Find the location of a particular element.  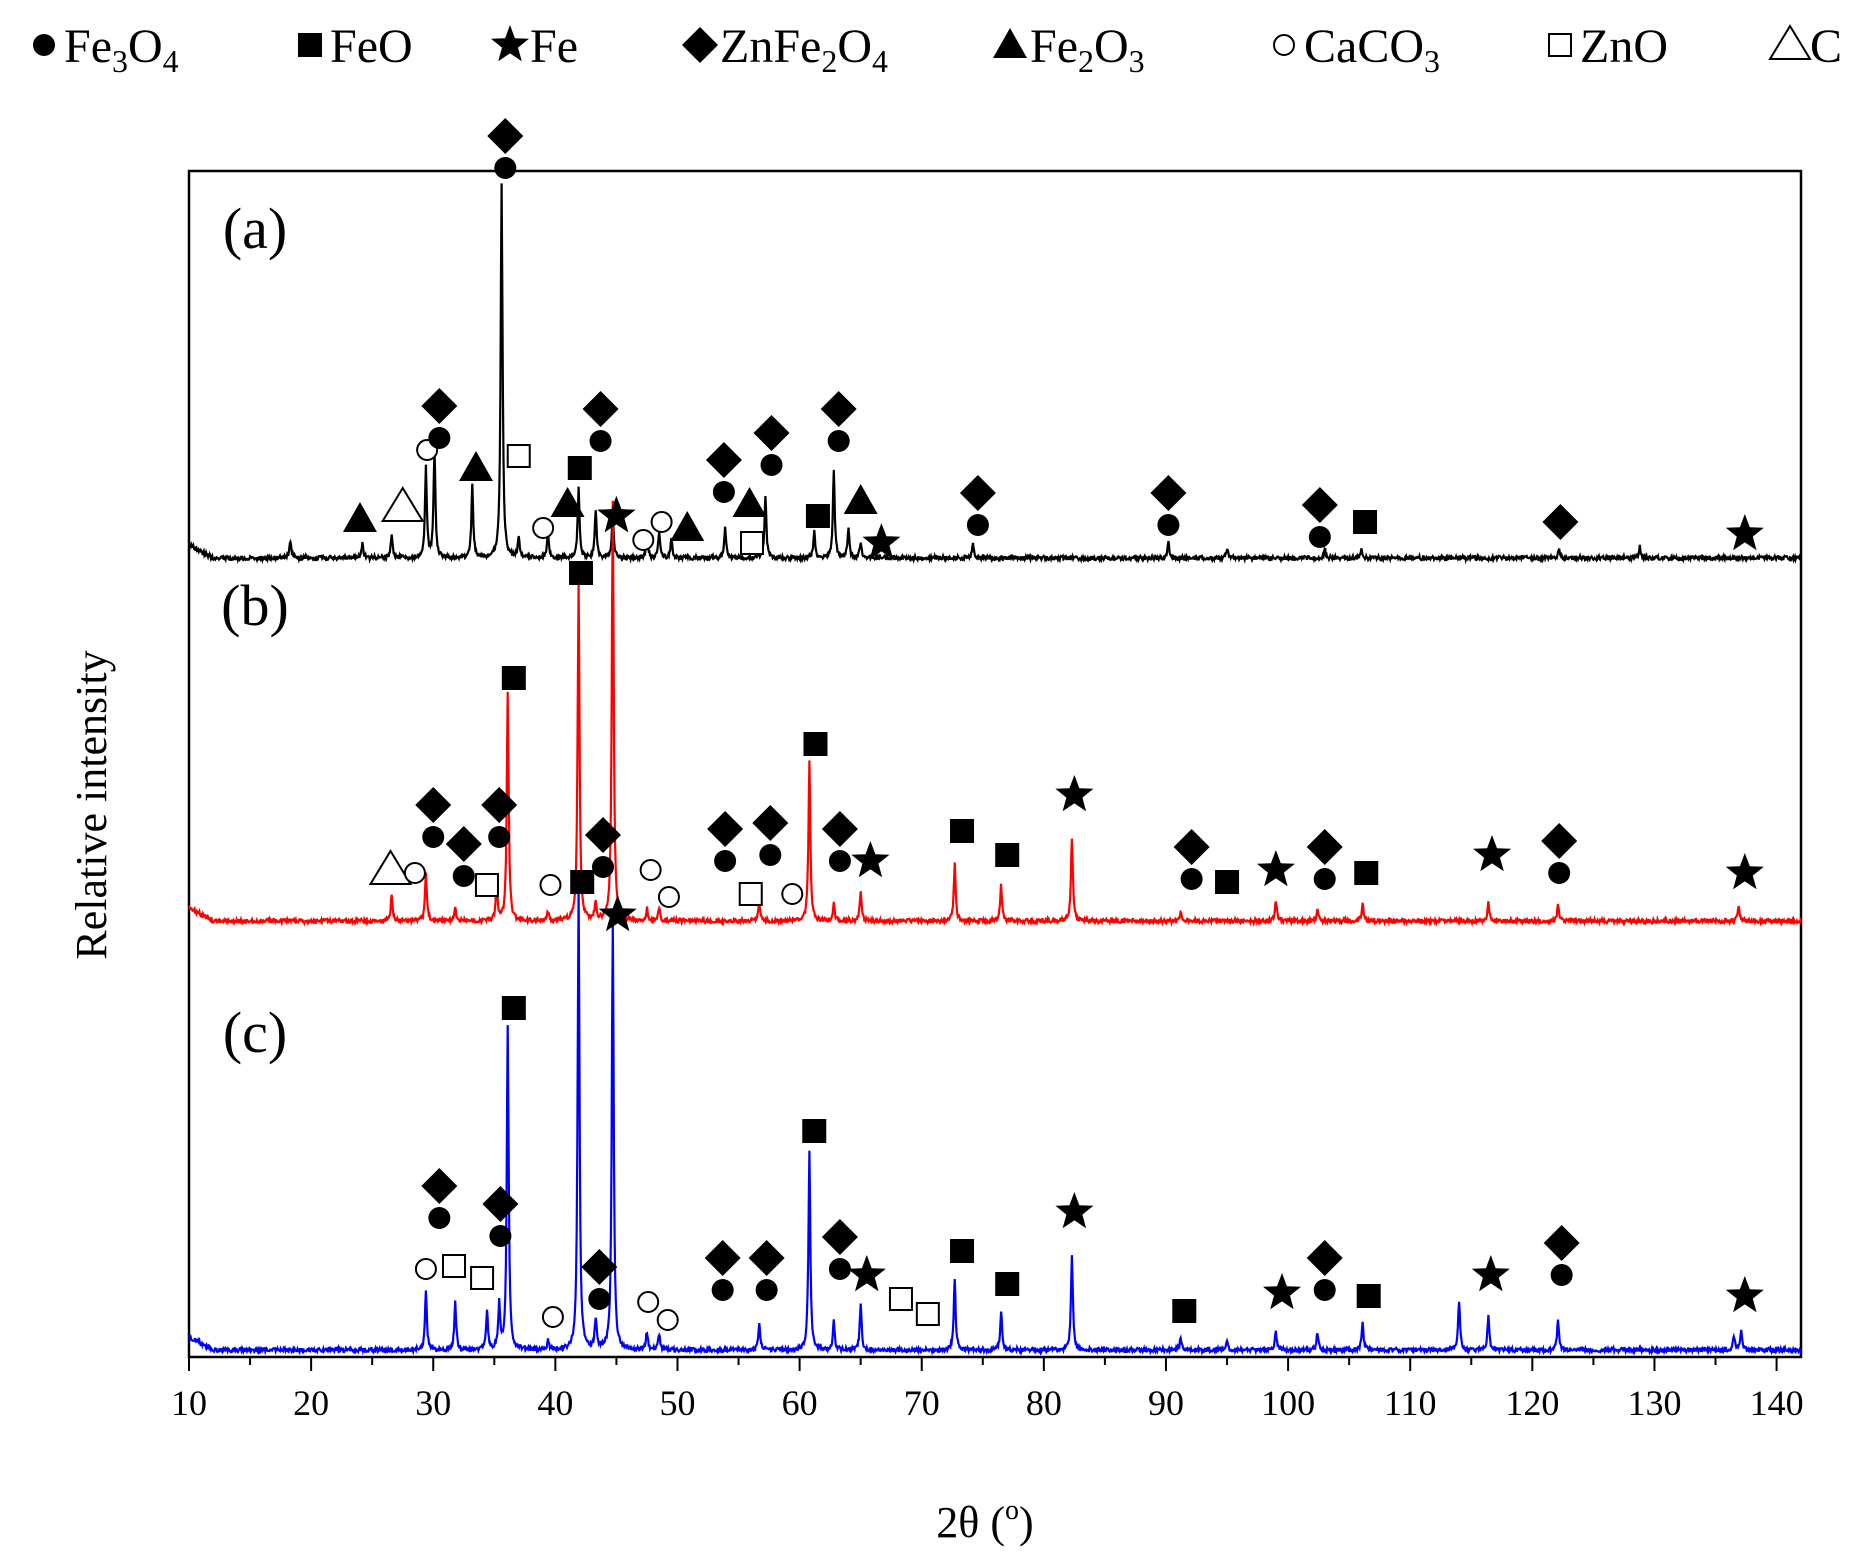

x-tick-label: 60 is located at coordinates (800, 1403).